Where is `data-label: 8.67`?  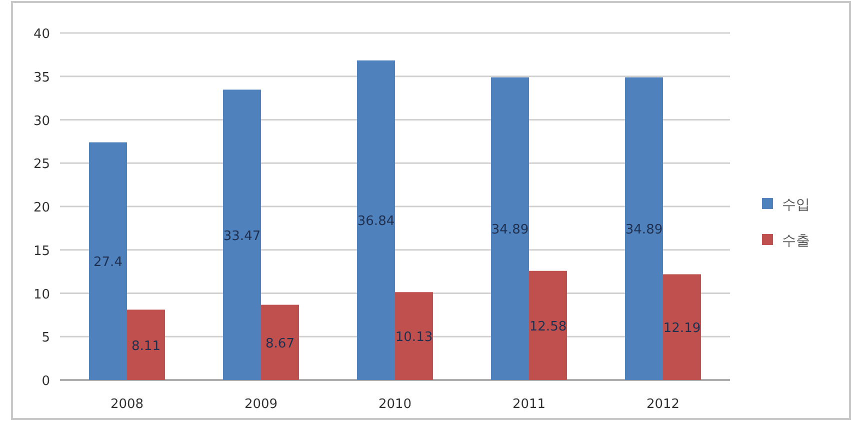
data-label: 8.67 is located at coordinates (280, 344).